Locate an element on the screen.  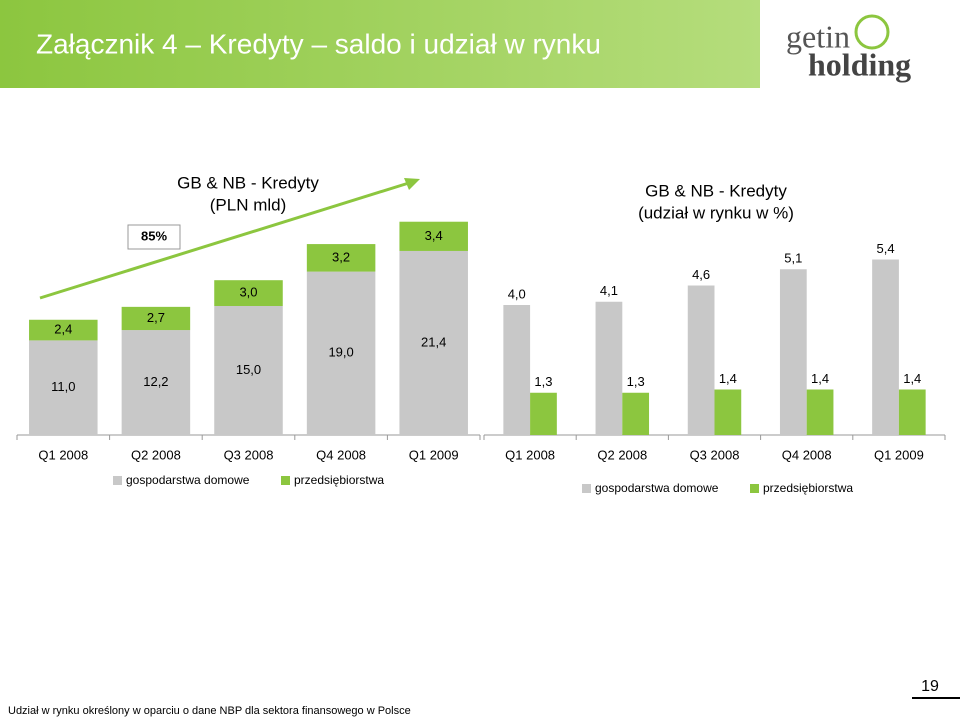
value-label: 3,2 is located at coordinates (341, 256).